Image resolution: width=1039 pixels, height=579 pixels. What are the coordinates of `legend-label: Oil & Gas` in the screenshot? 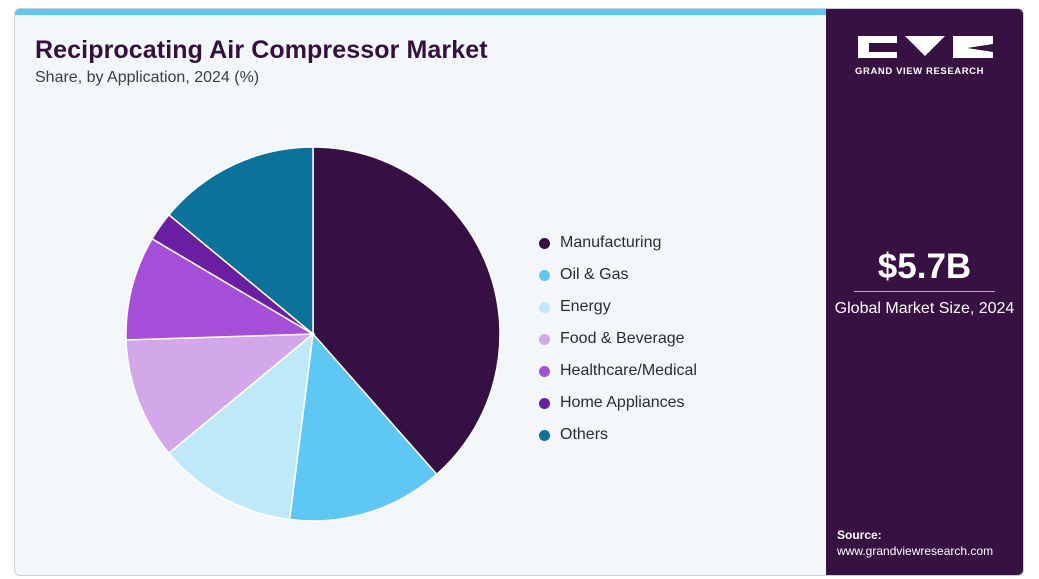 It's located at (594, 274).